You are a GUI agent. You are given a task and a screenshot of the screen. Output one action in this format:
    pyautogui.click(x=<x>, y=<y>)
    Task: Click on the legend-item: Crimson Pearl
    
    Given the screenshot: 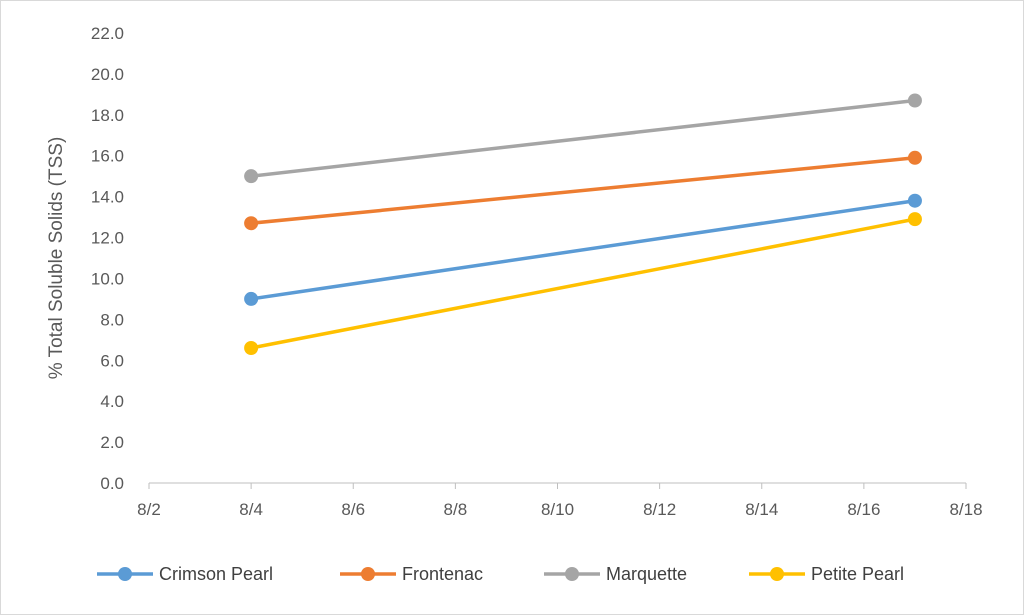 What is the action you would take?
    pyautogui.click(x=185, y=574)
    